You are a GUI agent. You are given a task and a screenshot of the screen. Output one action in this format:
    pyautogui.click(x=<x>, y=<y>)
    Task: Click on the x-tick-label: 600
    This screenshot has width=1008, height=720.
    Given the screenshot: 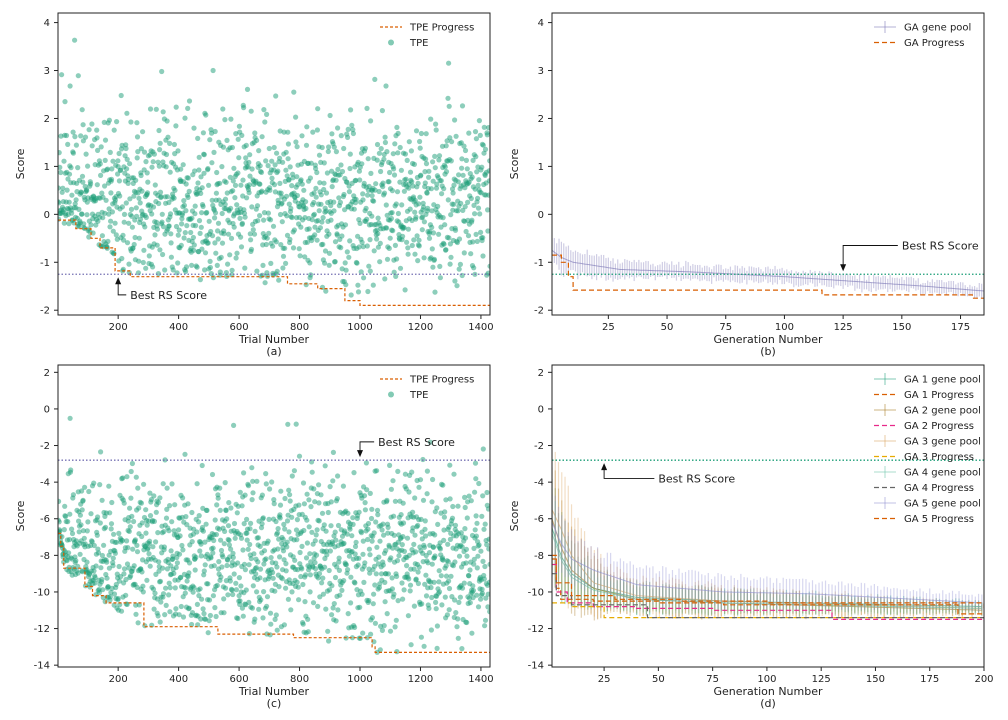 What is the action you would take?
    pyautogui.click(x=239, y=679)
    